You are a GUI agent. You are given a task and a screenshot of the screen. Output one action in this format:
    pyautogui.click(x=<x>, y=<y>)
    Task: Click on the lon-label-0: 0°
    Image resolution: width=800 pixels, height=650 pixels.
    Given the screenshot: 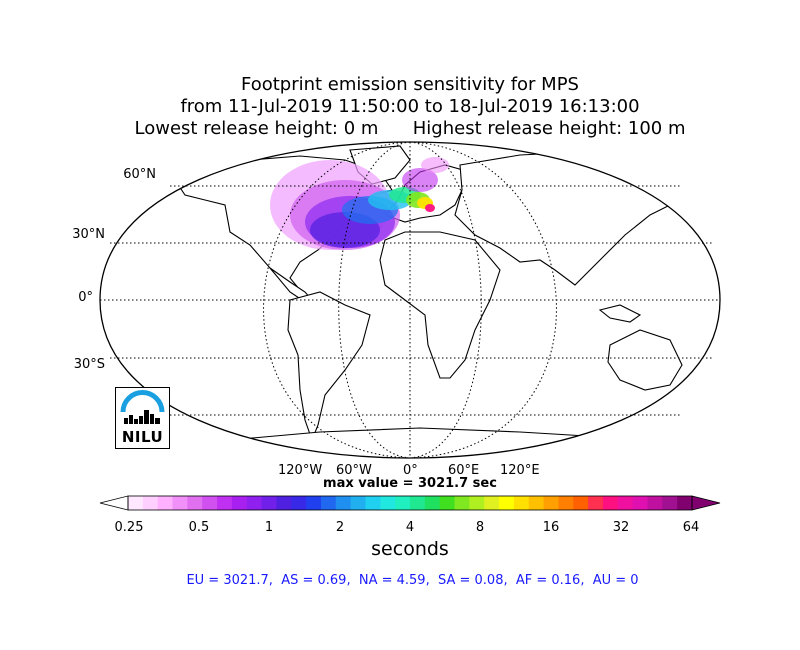 What is the action you would take?
    pyautogui.click(x=410, y=470)
    